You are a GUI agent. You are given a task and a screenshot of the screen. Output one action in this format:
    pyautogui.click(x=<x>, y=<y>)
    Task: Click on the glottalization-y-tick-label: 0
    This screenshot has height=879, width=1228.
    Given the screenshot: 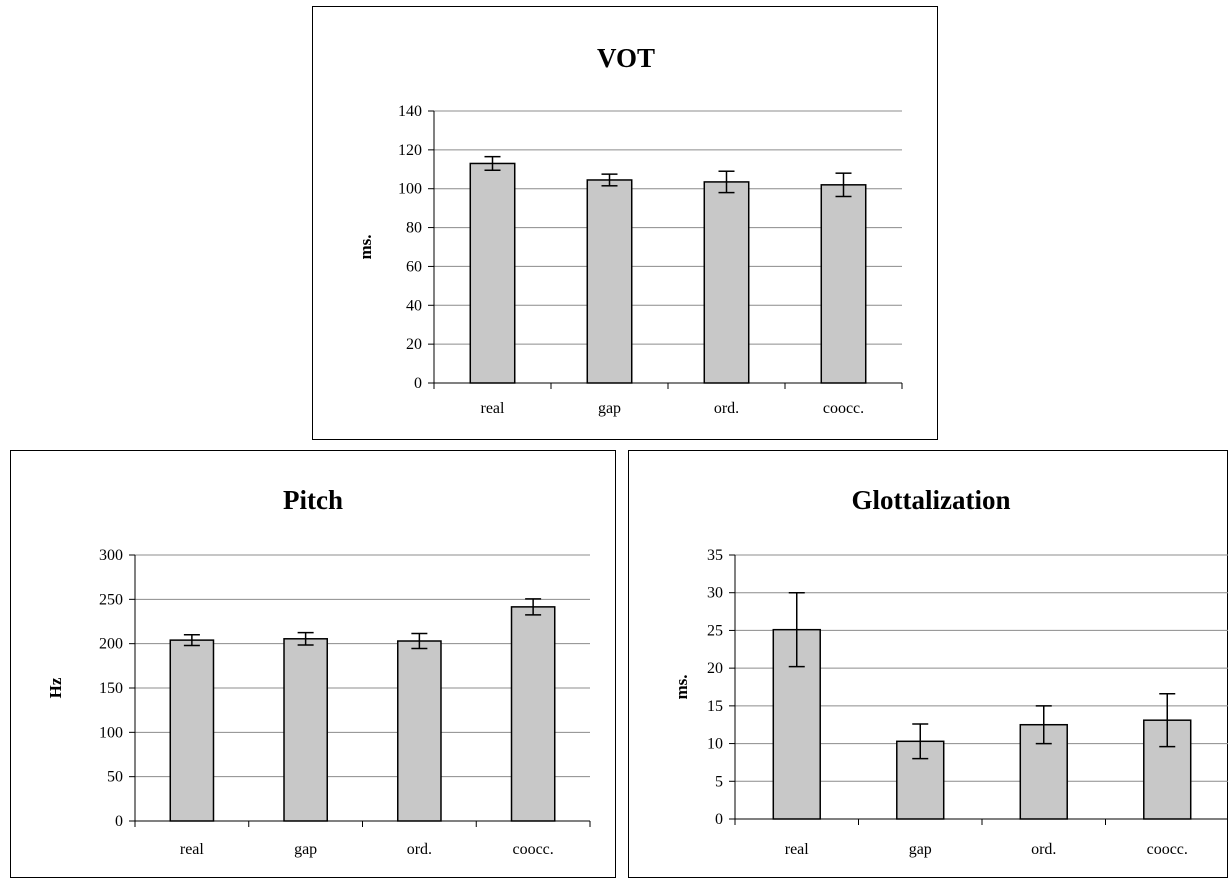 What is the action you would take?
    pyautogui.click(x=719, y=819)
    